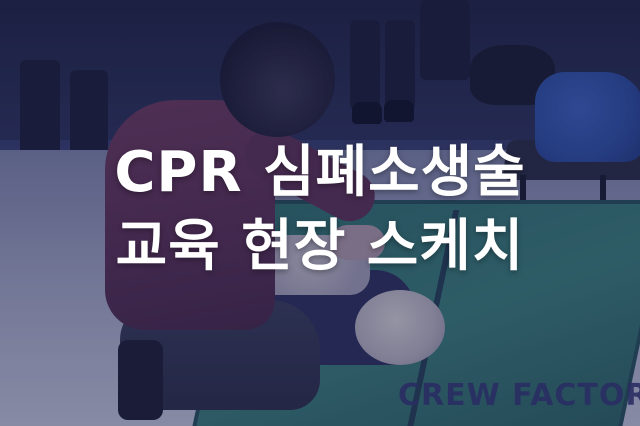  What do you see at coordinates (519, 395) in the screenshot?
I see `watermark-logo: CREW FACTORY` at bounding box center [519, 395].